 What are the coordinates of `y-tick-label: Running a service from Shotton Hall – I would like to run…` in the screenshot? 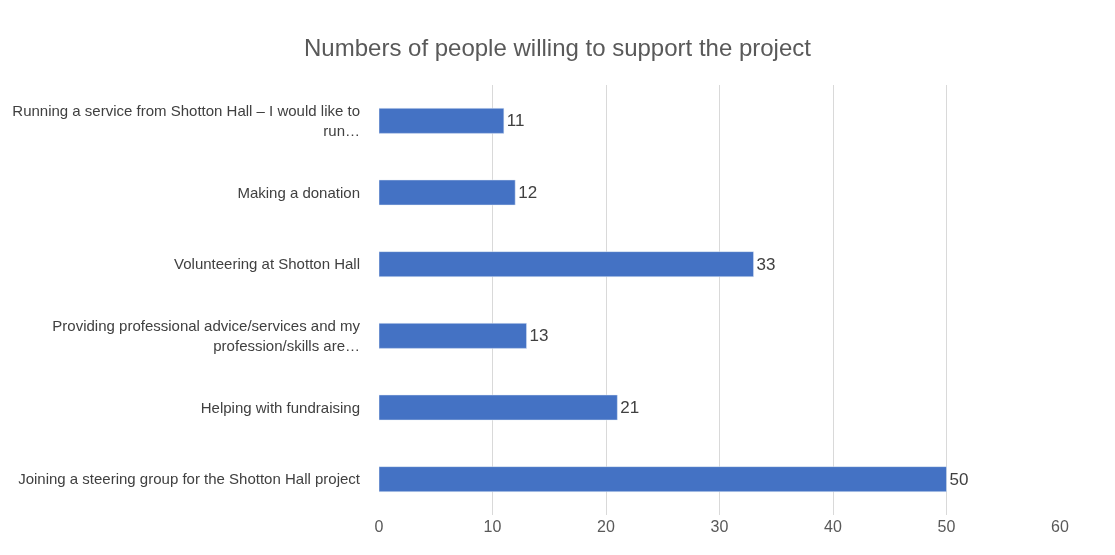 It's located at (186, 120).